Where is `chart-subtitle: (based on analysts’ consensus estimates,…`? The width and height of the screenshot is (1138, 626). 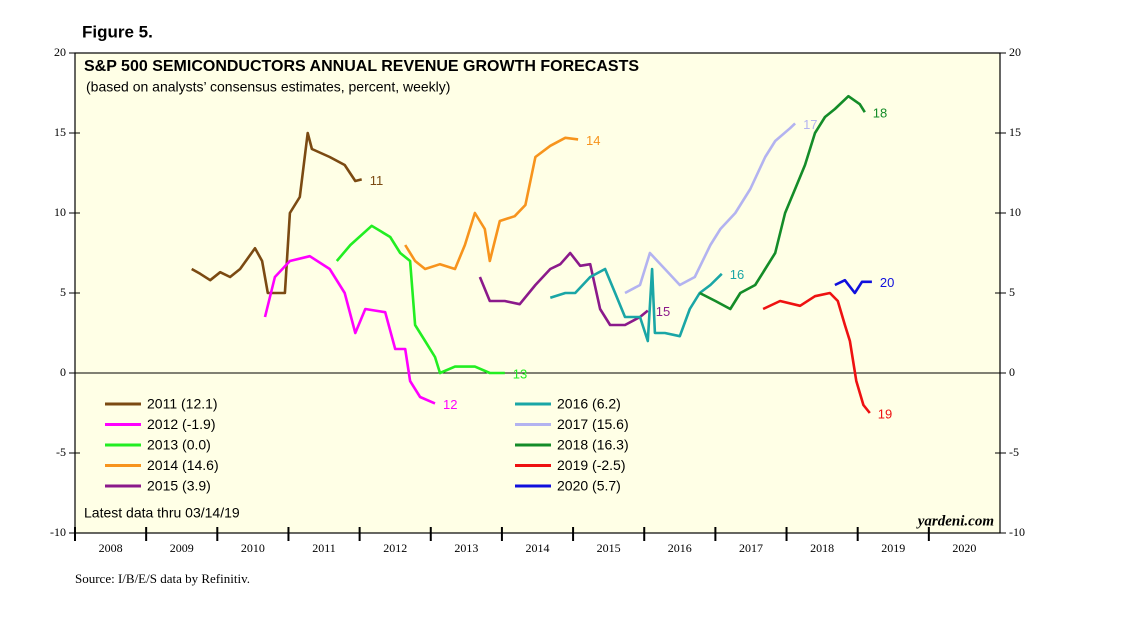 chart-subtitle: (based on analysts’ consensus estimates,… is located at coordinates (268, 87).